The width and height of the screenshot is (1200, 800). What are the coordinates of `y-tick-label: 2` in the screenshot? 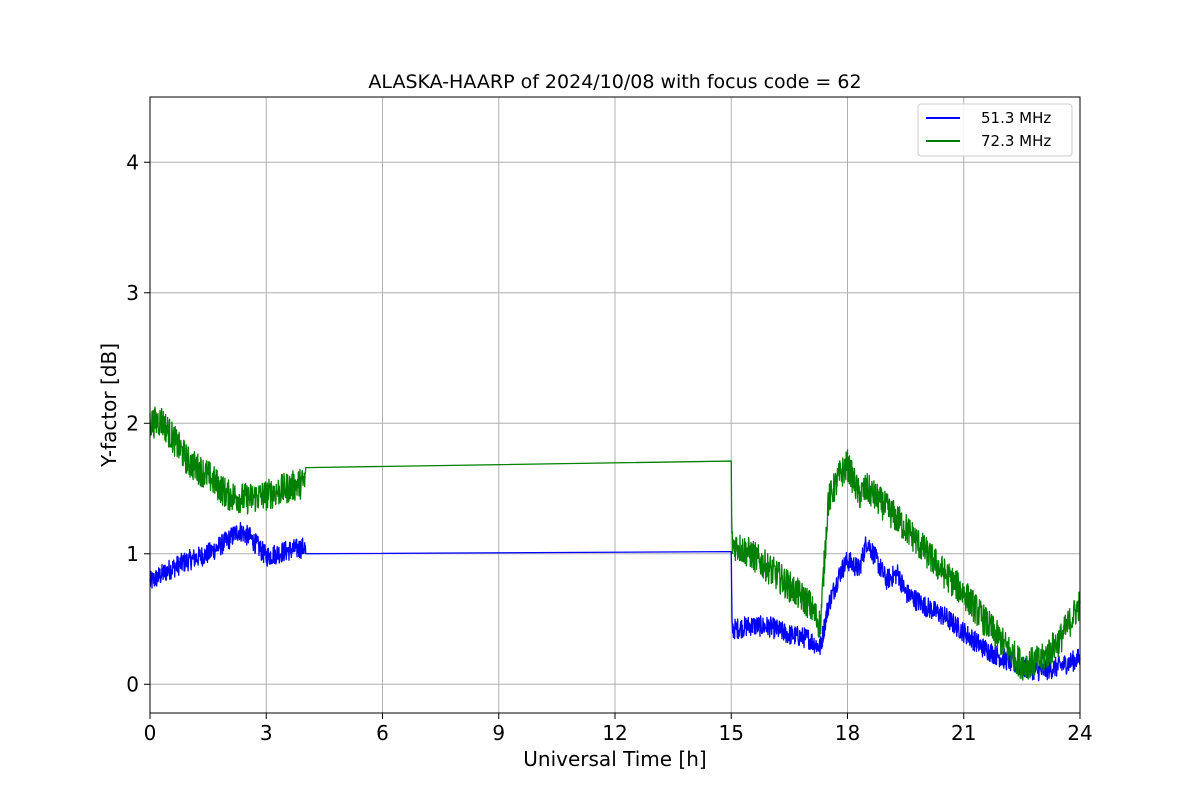 It's located at (132, 423).